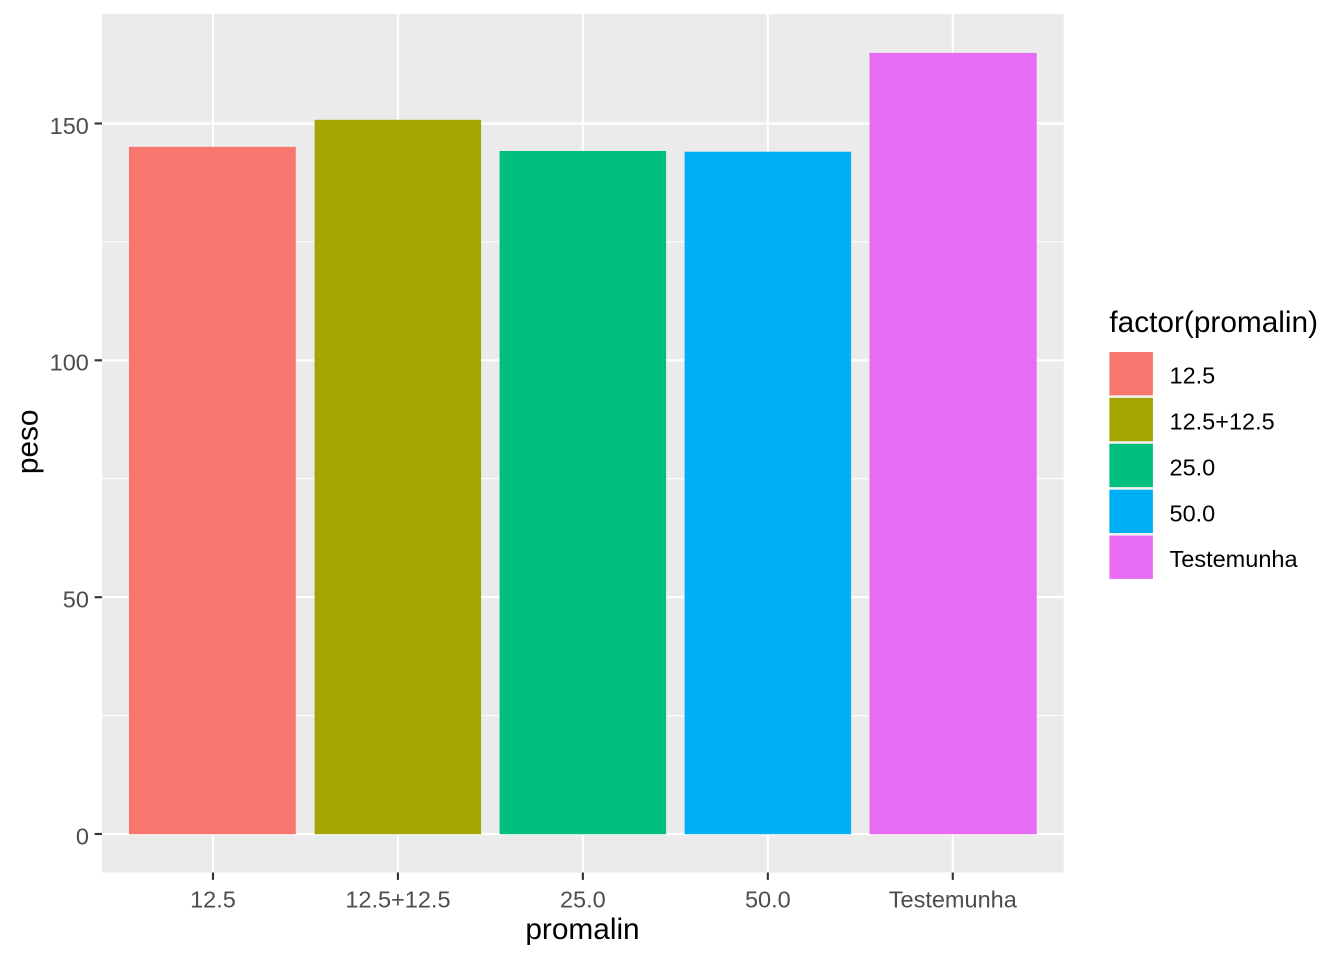 The height and width of the screenshot is (960, 1344). I want to click on svg-text: 50, so click(76, 600).